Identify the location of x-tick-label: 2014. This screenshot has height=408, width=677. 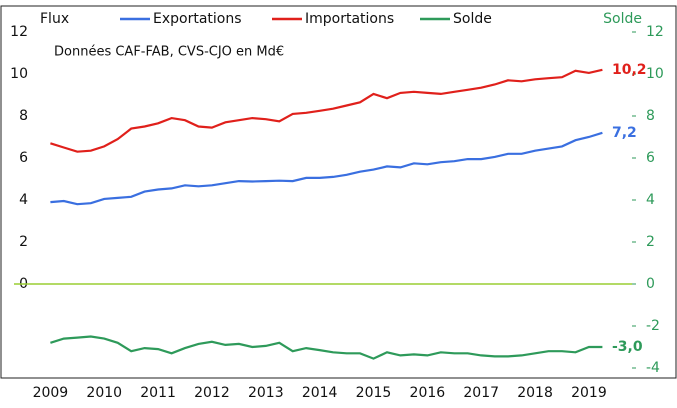
(320, 393).